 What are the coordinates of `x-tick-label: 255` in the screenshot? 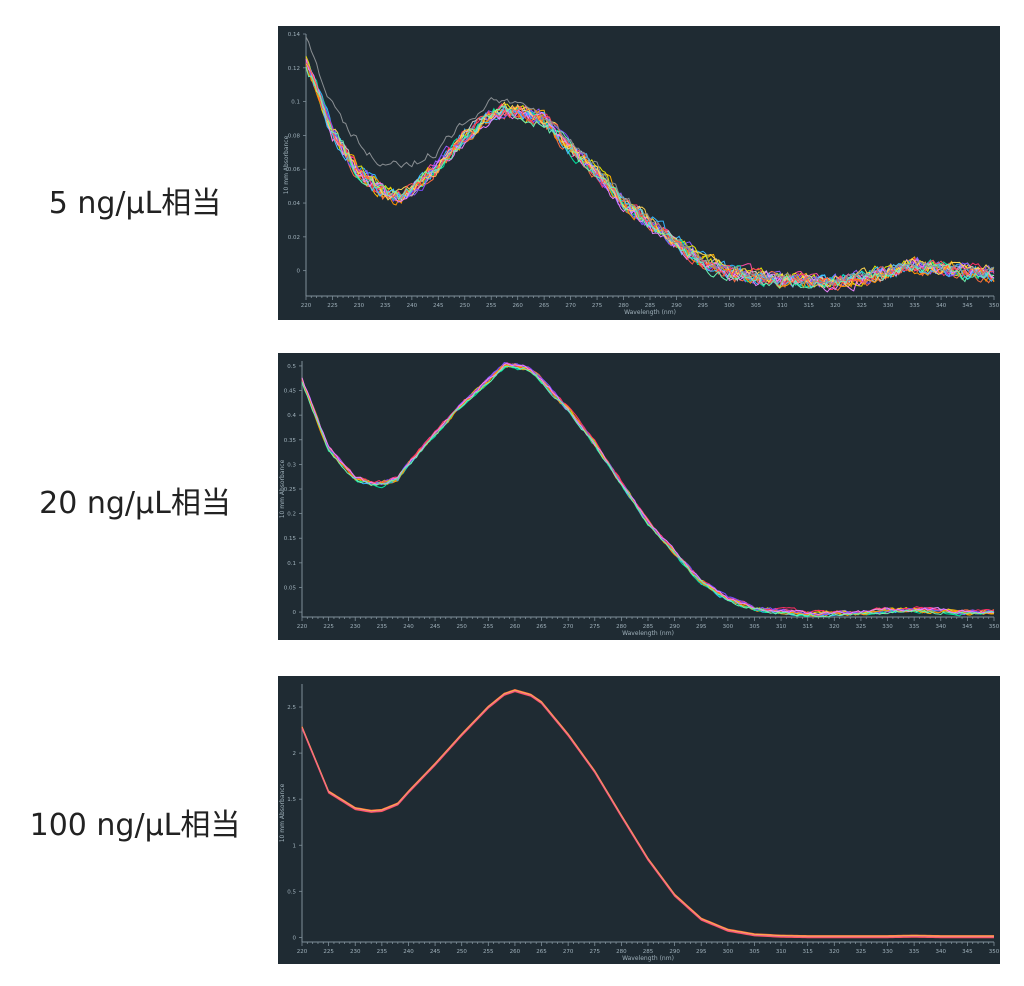 It's located at (491, 306).